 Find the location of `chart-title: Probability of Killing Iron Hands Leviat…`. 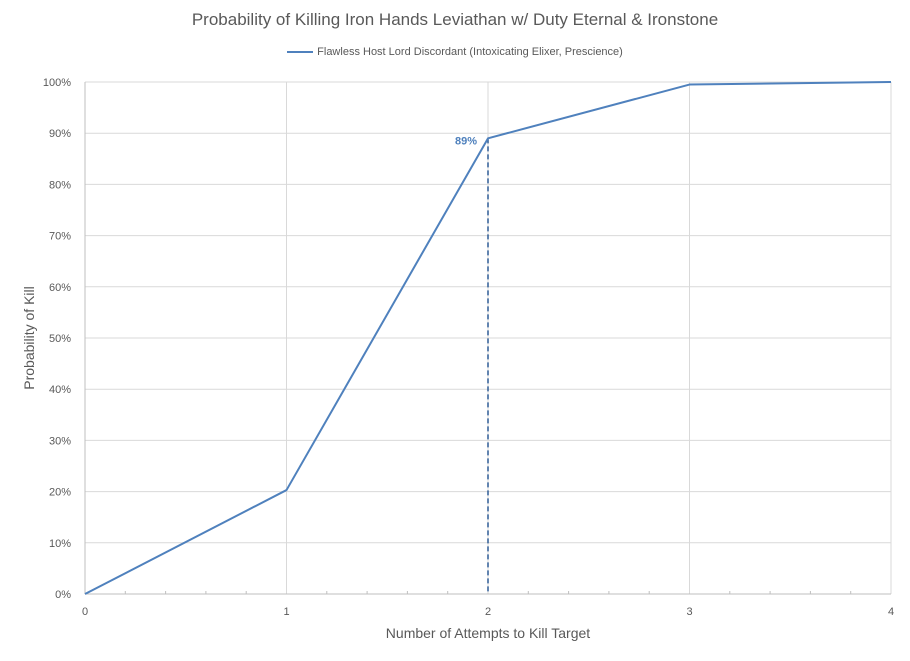

chart-title: Probability of Killing Iron Hands Leviat… is located at coordinates (455, 19).